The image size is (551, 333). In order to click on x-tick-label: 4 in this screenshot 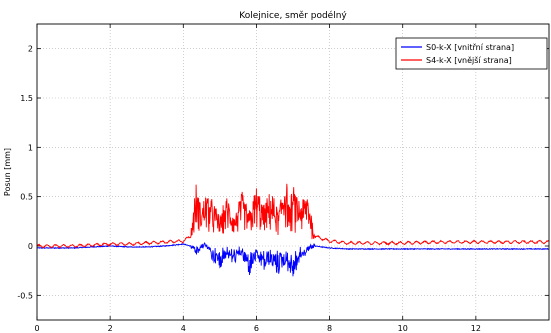, I will do `click(183, 328)`.